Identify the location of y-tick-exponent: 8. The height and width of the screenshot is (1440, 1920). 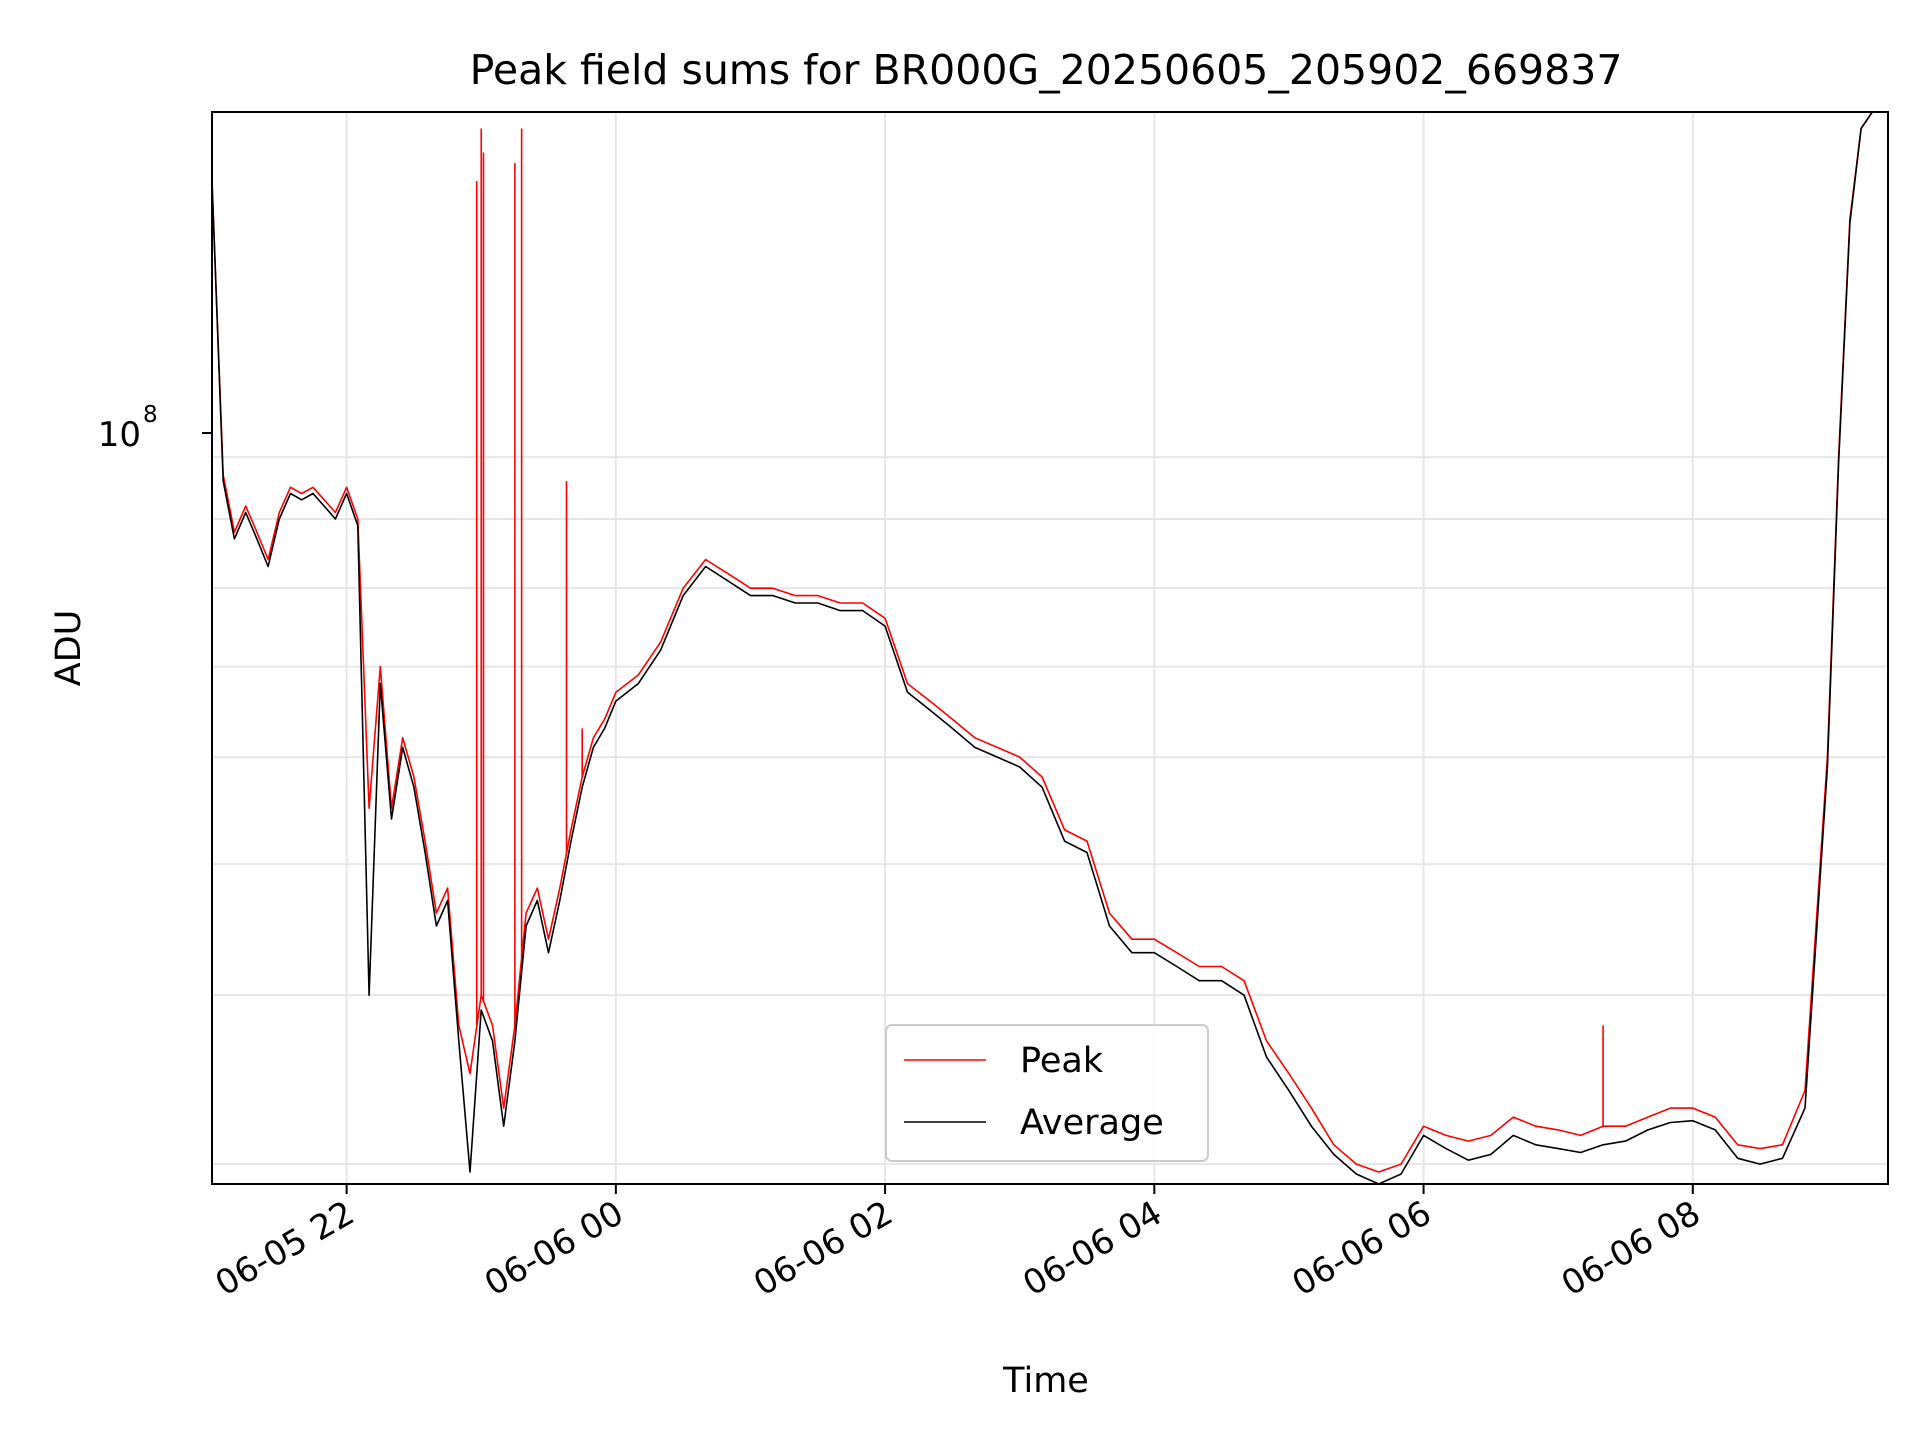
(150, 415).